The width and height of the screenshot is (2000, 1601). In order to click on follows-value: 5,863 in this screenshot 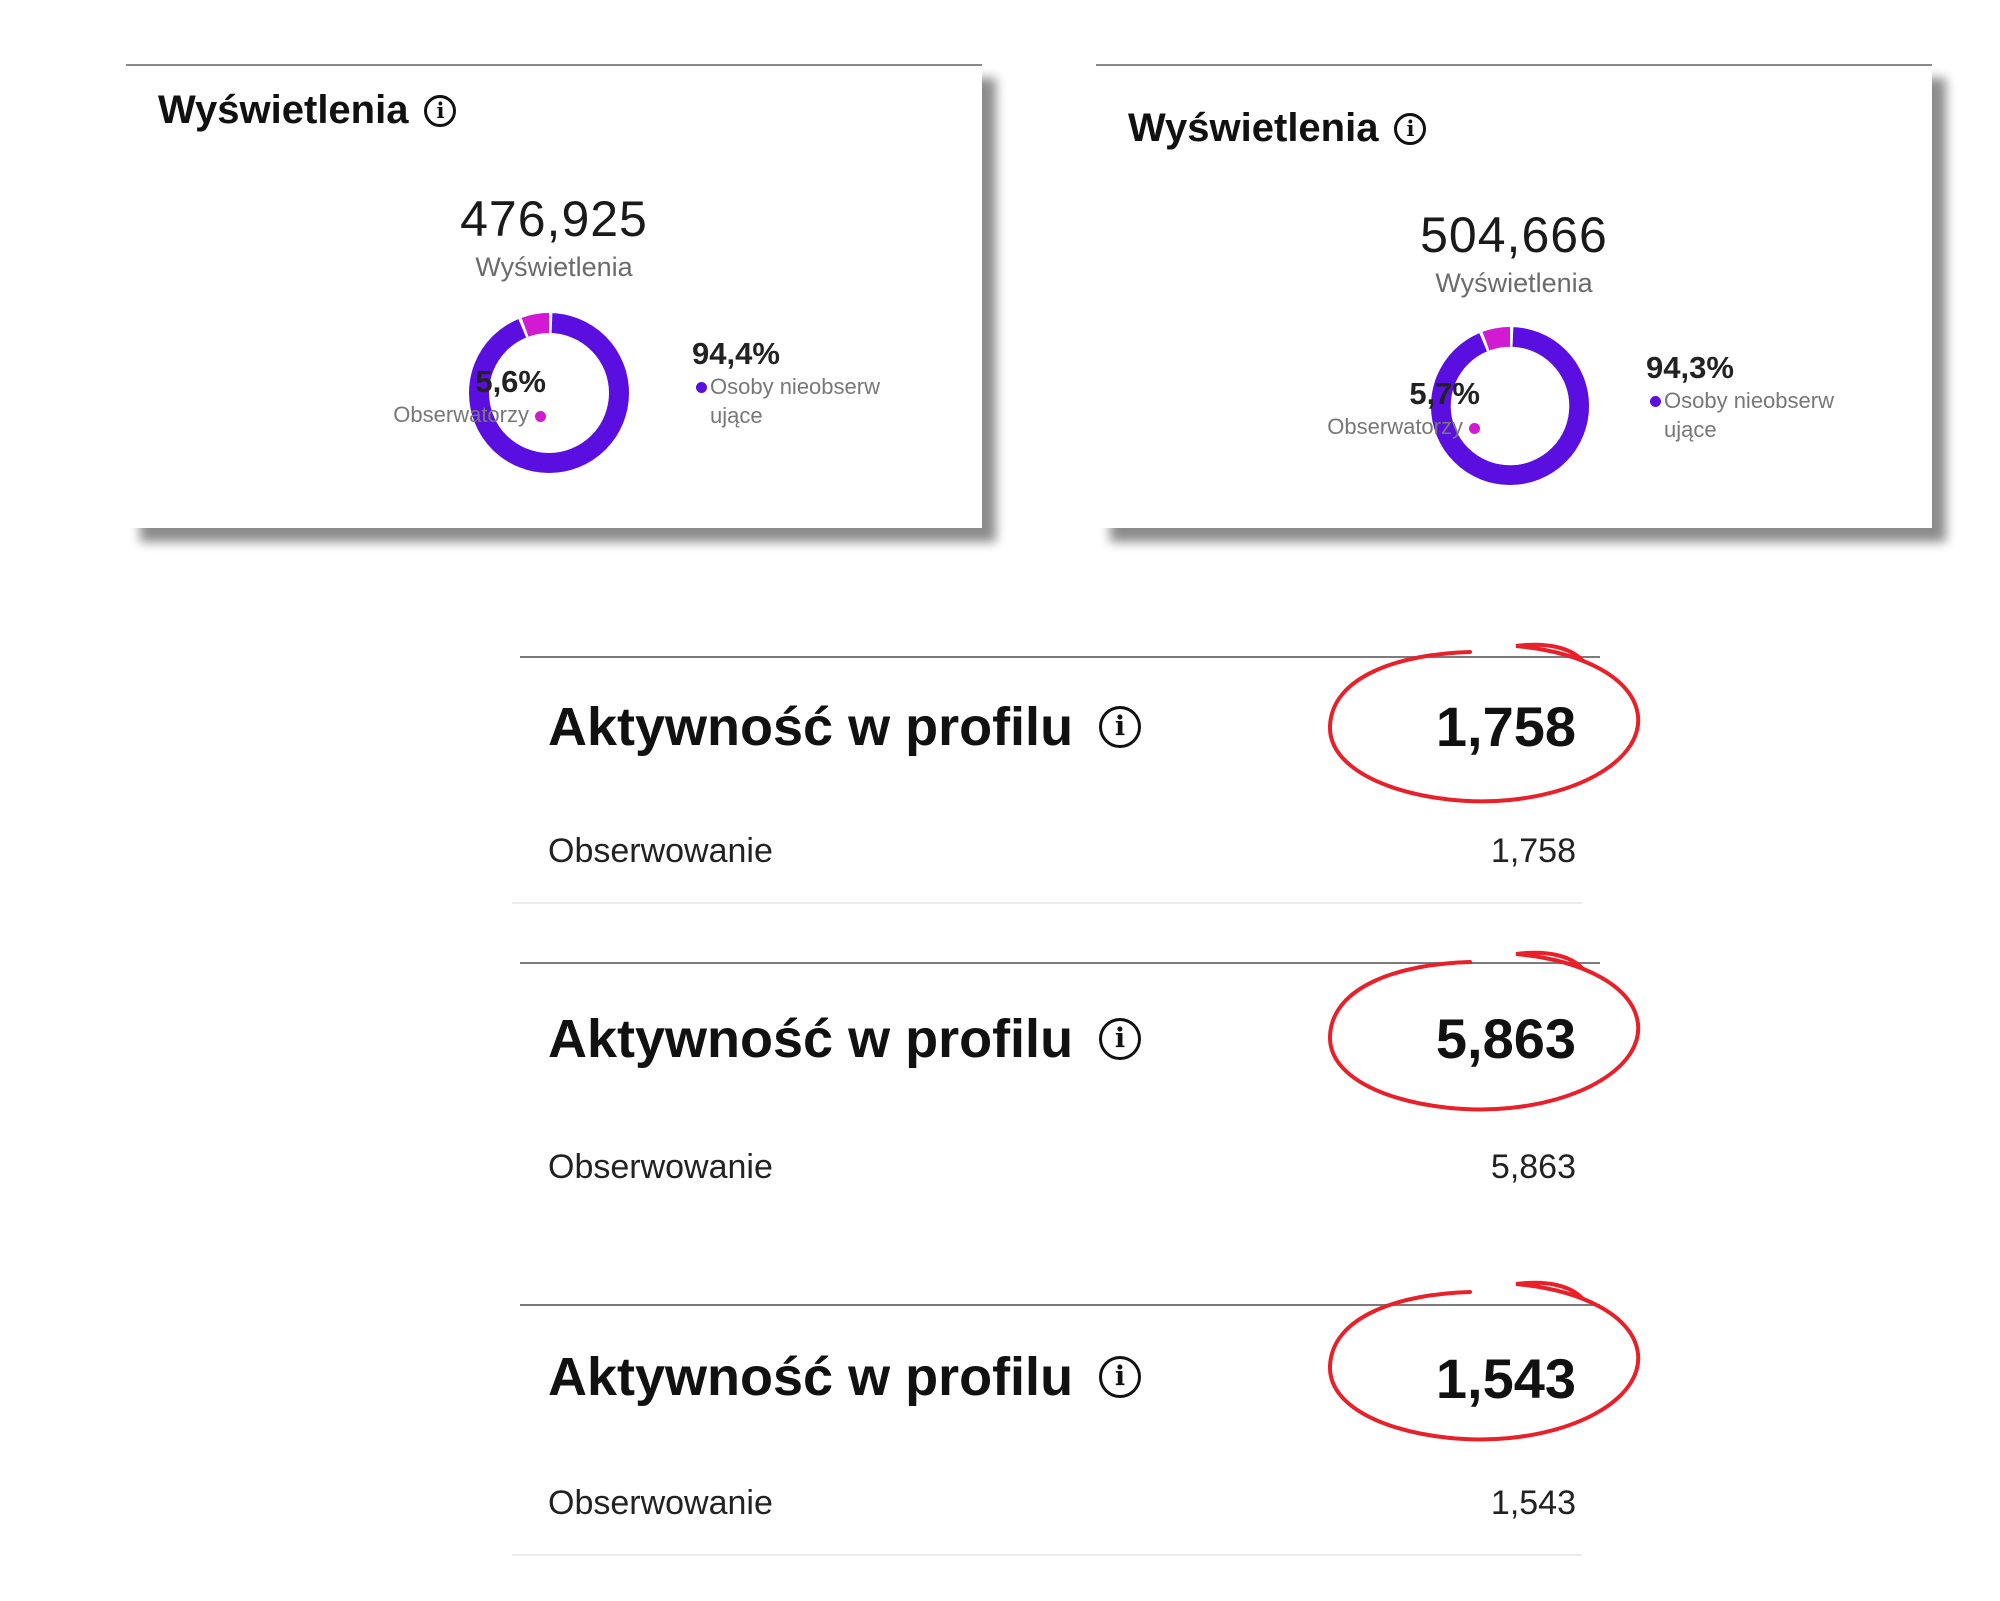, I will do `click(1533, 1167)`.